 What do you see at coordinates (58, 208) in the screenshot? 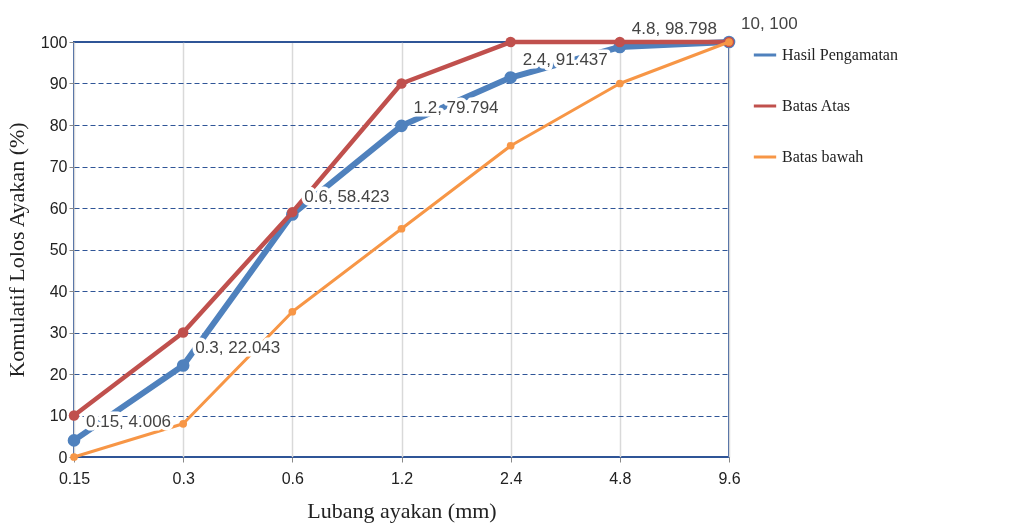
I see `y-tick-label: 60` at bounding box center [58, 208].